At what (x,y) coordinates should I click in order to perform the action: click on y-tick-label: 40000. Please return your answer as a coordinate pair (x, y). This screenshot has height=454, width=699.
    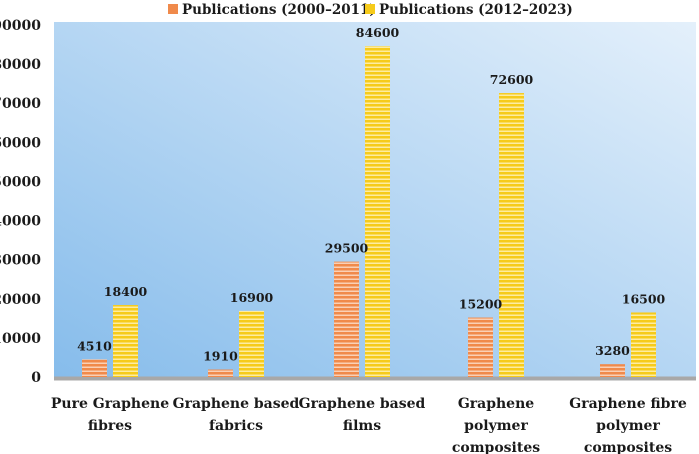
    Looking at the image, I should click on (20, 222).